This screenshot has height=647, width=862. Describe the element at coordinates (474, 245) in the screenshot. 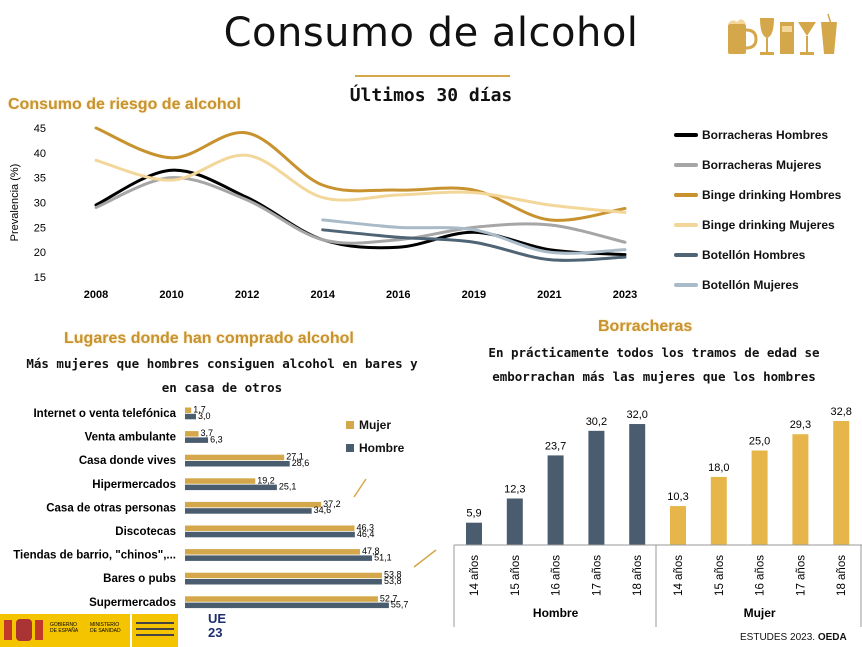

I see `series-line-botellon-hombres` at that location.